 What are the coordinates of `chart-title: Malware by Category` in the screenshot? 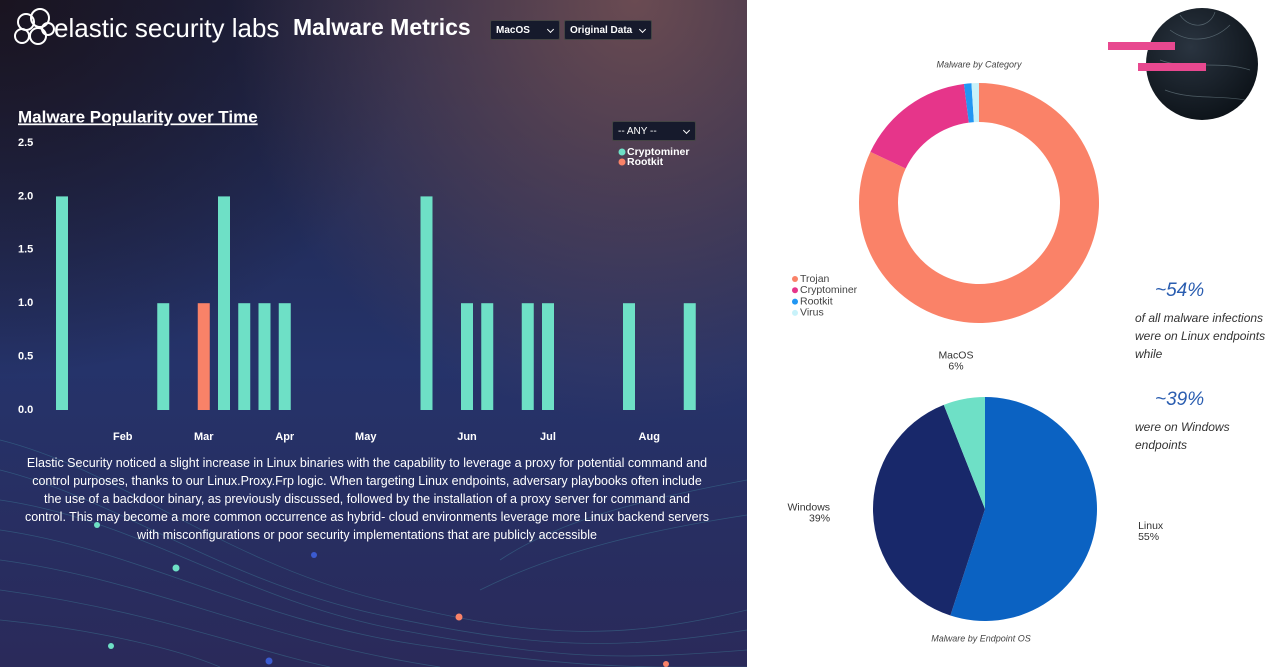 It's located at (979, 64).